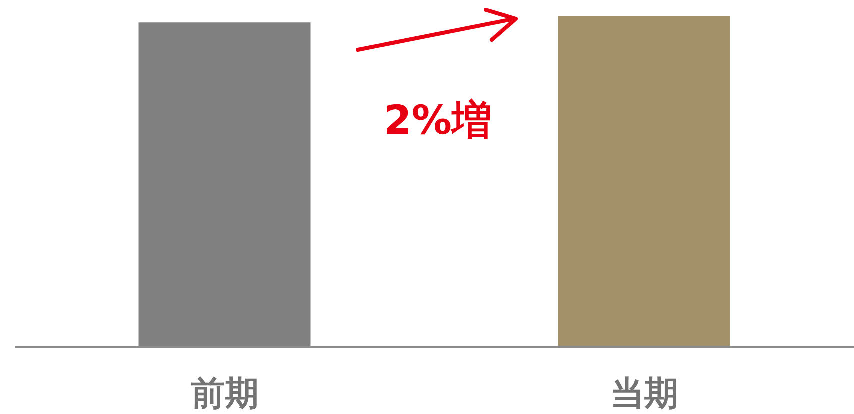  What do you see at coordinates (438, 121) in the screenshot?
I see `annotation: 2%増` at bounding box center [438, 121].